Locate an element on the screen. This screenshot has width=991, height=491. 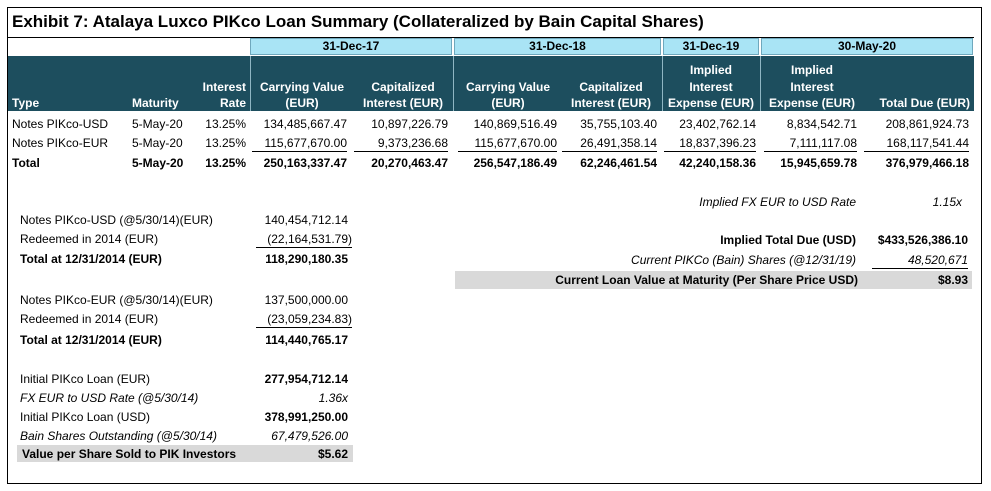
initial-fx-label: FX EUR to USD Rate (@5/30/14) is located at coordinates (109, 398).